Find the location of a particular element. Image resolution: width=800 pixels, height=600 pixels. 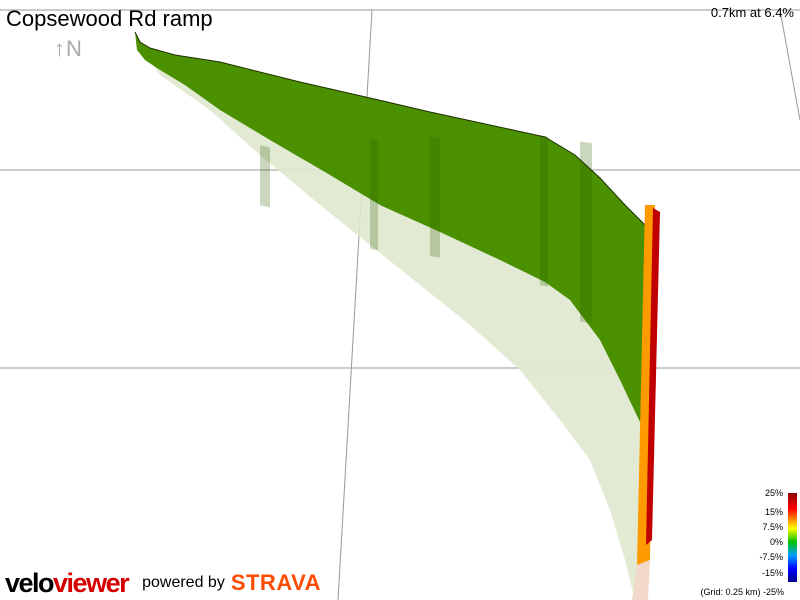

segment-stats: 0.7km at 6.4% is located at coordinates (752, 12).